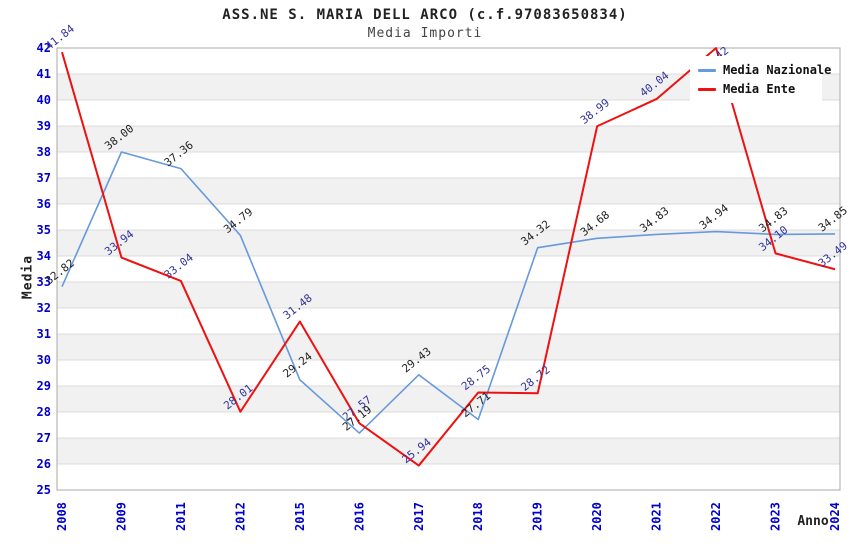 The width and height of the screenshot is (850, 550). What do you see at coordinates (44, 438) in the screenshot?
I see `y-tick-label: 27` at bounding box center [44, 438].